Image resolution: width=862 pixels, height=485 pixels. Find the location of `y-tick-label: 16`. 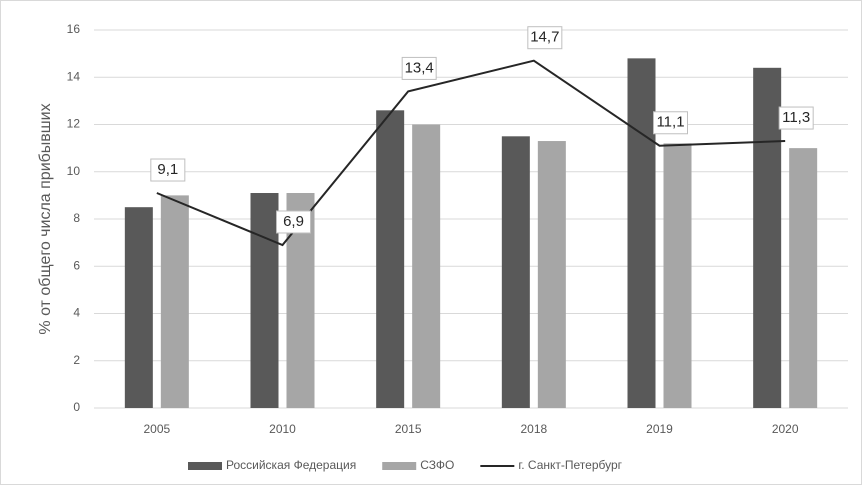

y-tick-label: 16 is located at coordinates (74, 29).